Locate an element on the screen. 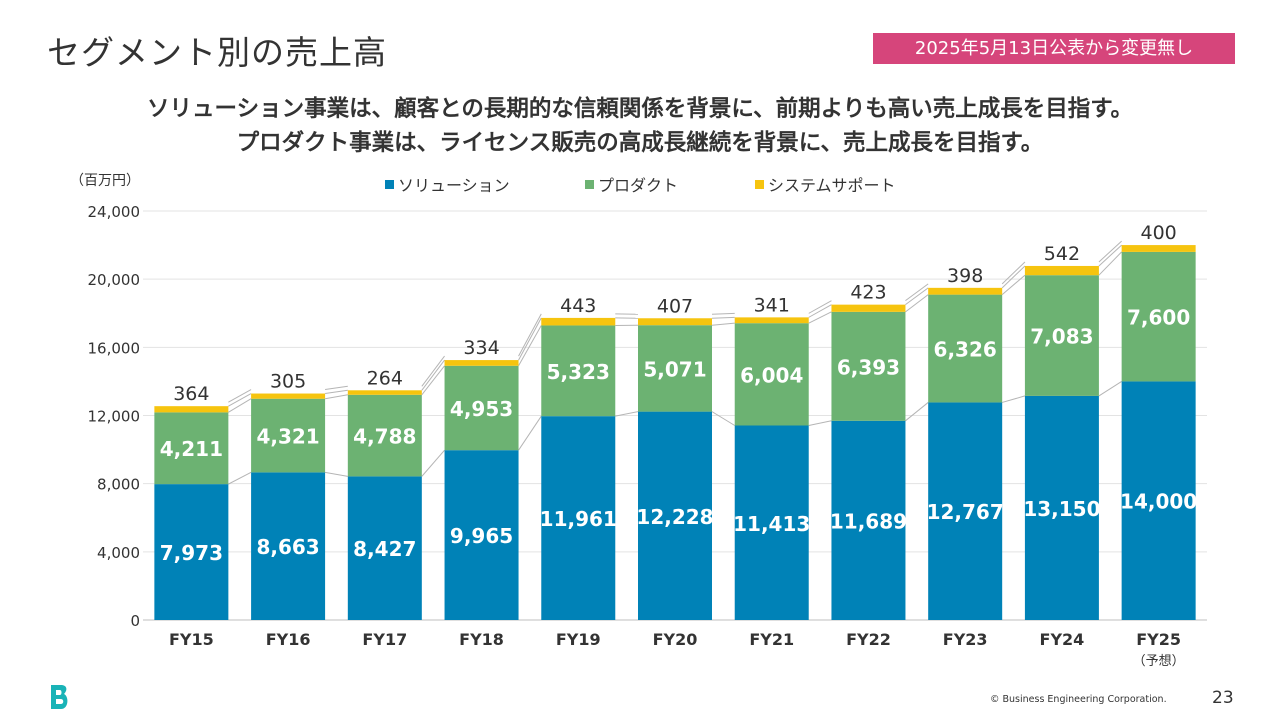 The height and width of the screenshot is (720, 1280). value-label-product: 5,323 is located at coordinates (578, 372).